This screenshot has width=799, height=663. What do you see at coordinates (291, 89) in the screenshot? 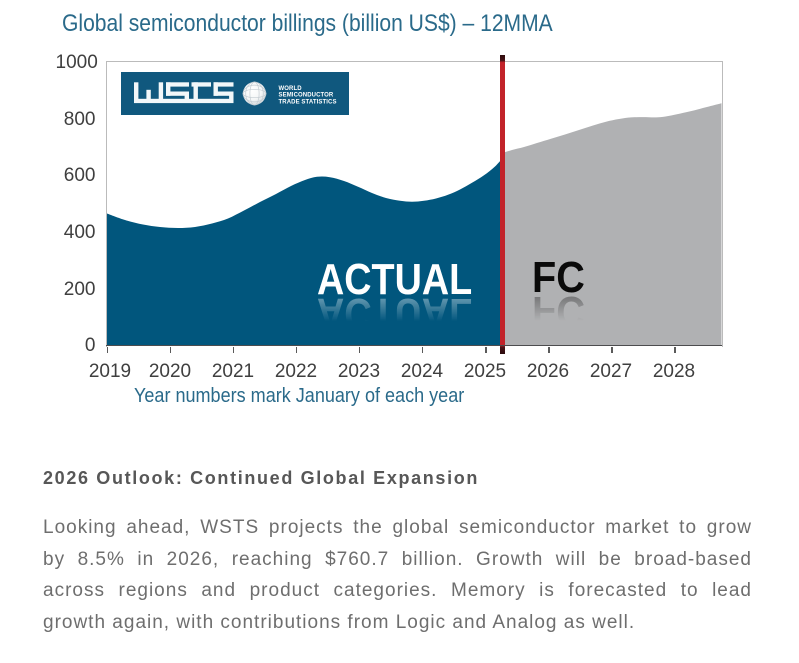
I see `svg-text: WORLD` at bounding box center [291, 89].